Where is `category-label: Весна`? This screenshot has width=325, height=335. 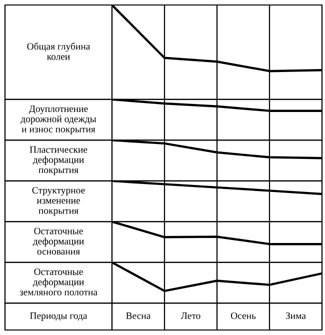
category-label: Весна is located at coordinates (138, 316).